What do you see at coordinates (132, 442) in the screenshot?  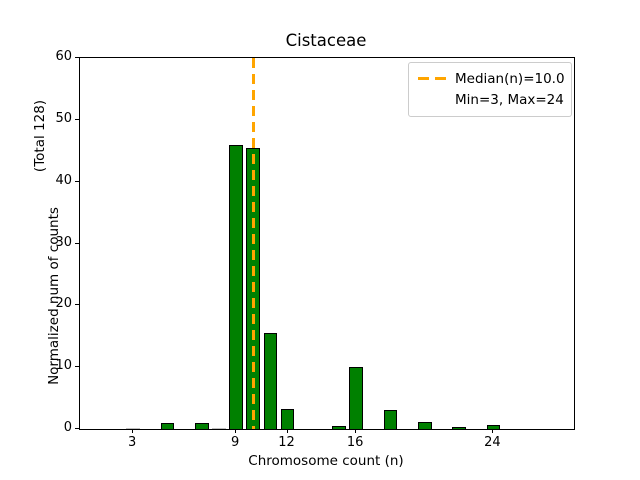 I see `x-tick-label: 3` at bounding box center [132, 442].